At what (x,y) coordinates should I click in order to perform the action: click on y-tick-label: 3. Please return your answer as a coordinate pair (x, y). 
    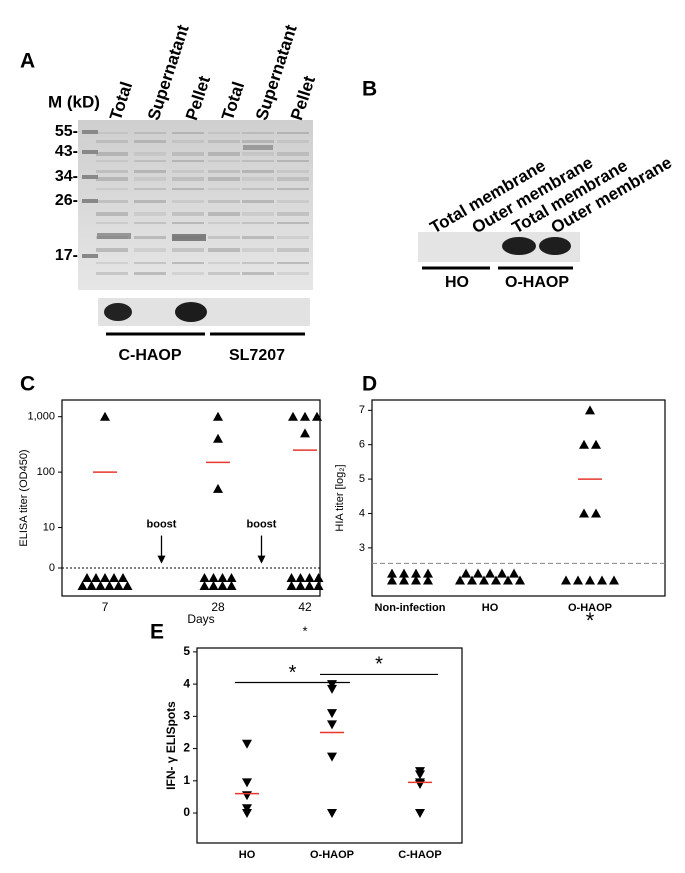
    Looking at the image, I should click on (362, 548).